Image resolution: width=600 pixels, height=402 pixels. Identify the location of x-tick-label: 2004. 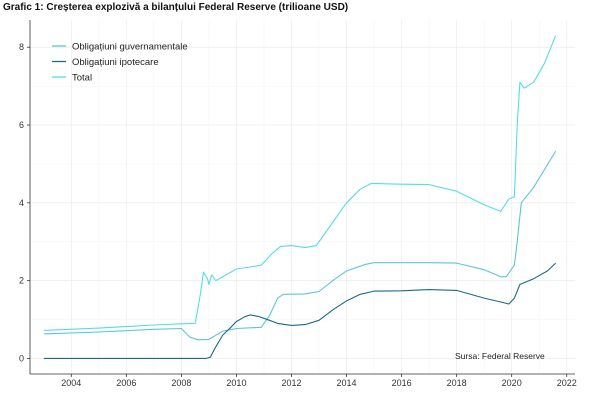
(71, 383).